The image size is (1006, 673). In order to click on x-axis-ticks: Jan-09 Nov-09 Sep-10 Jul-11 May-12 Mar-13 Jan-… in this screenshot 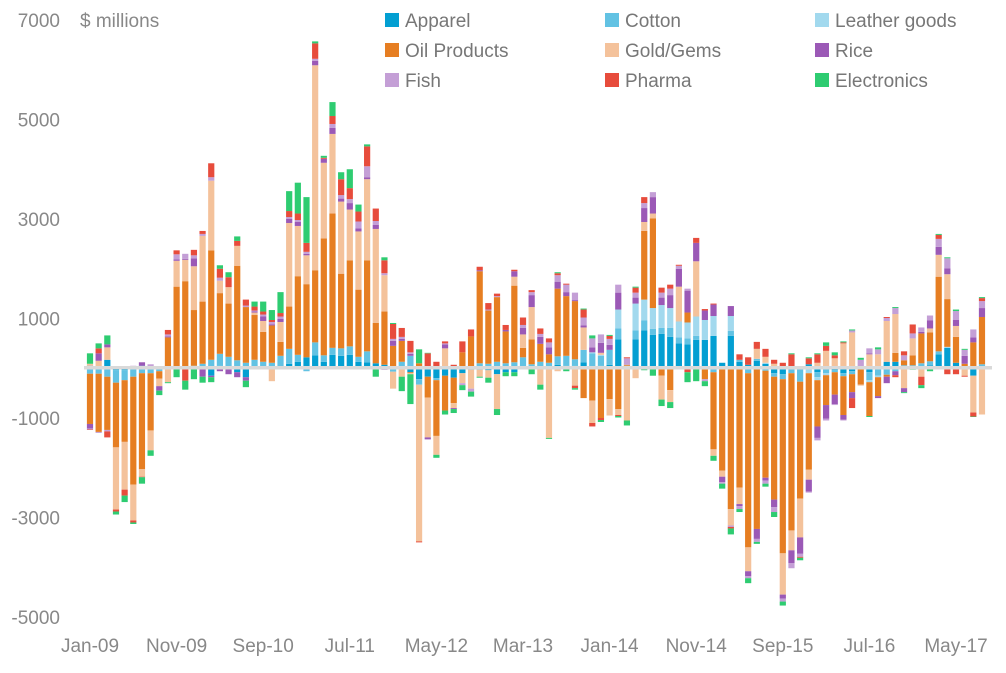, I will do `click(524, 646)`.